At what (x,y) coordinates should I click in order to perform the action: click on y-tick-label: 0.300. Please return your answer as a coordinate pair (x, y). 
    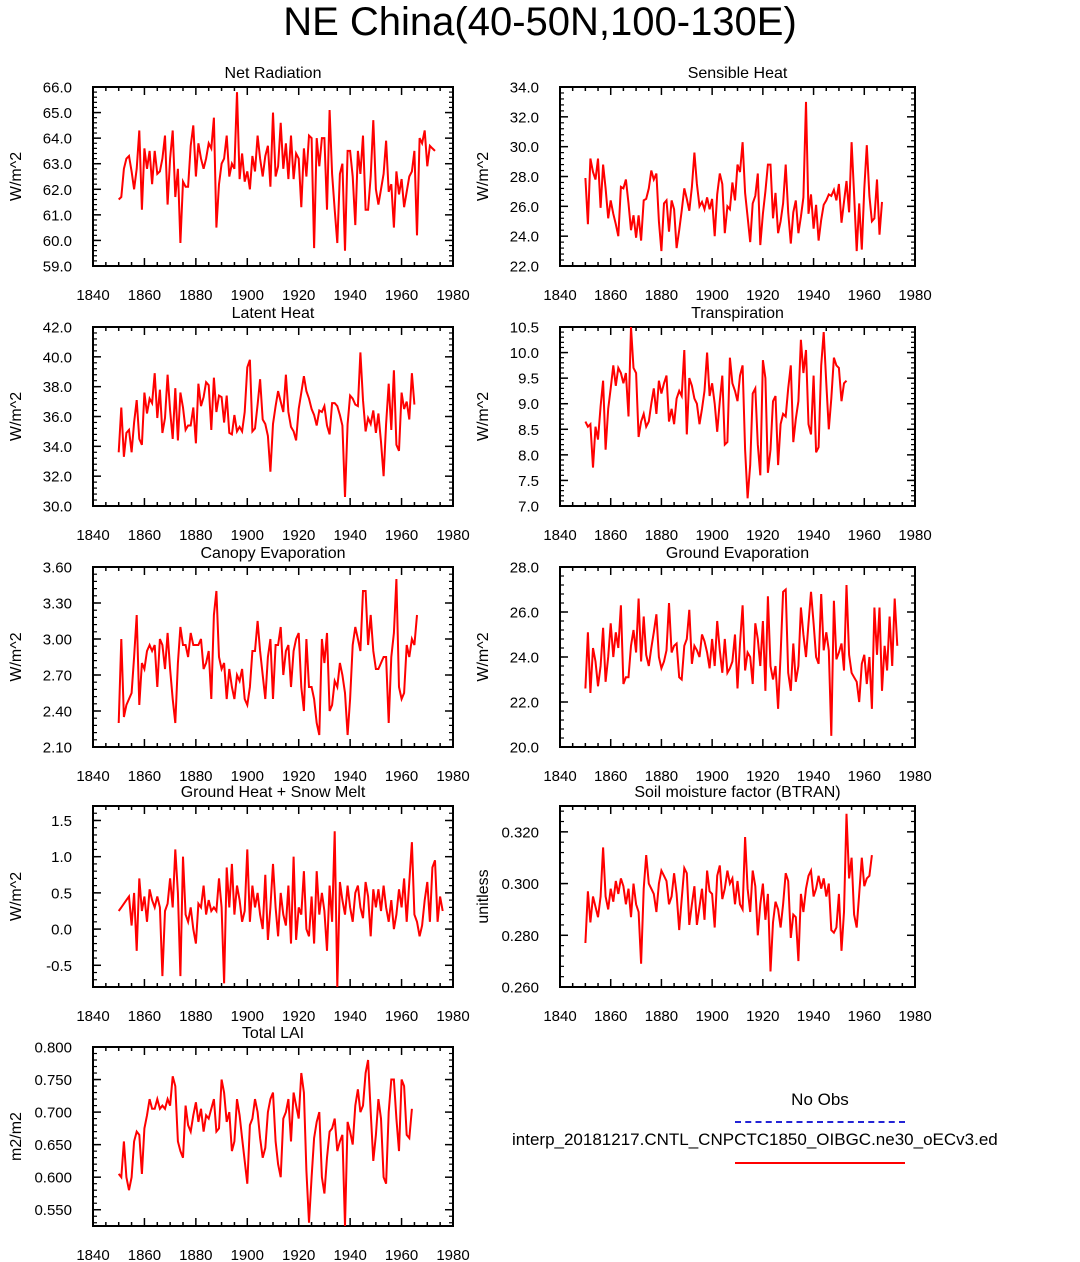
    Looking at the image, I should click on (520, 884).